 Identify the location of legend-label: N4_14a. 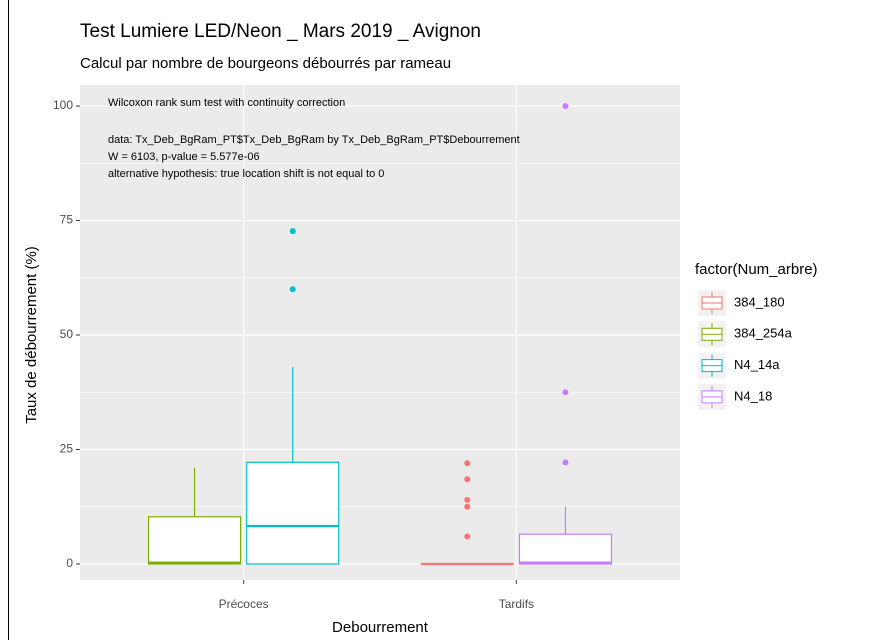
(757, 364).